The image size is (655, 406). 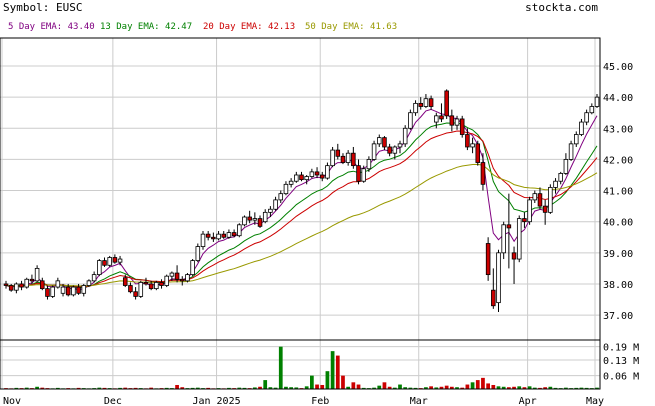 I want to click on price-tick-label: 40.00, so click(x=618, y=223).